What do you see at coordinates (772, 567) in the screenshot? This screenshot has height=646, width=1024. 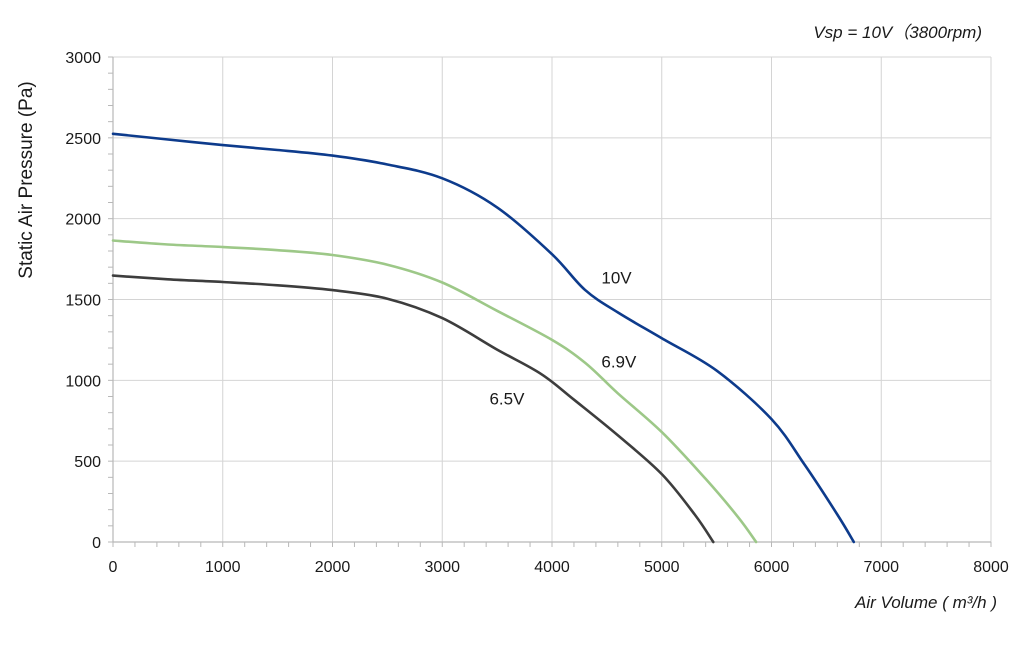 I see `x-tick-label: 6000` at bounding box center [772, 567].